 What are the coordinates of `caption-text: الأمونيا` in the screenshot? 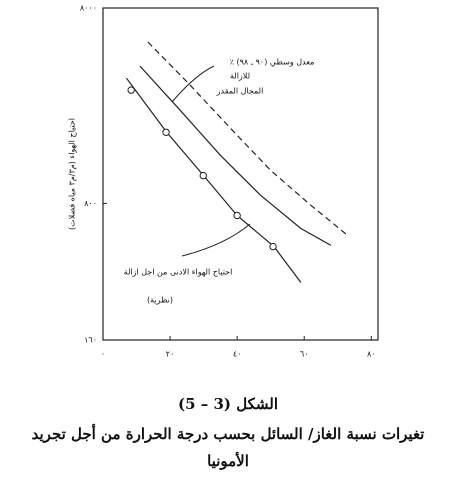 It's located at (228, 460).